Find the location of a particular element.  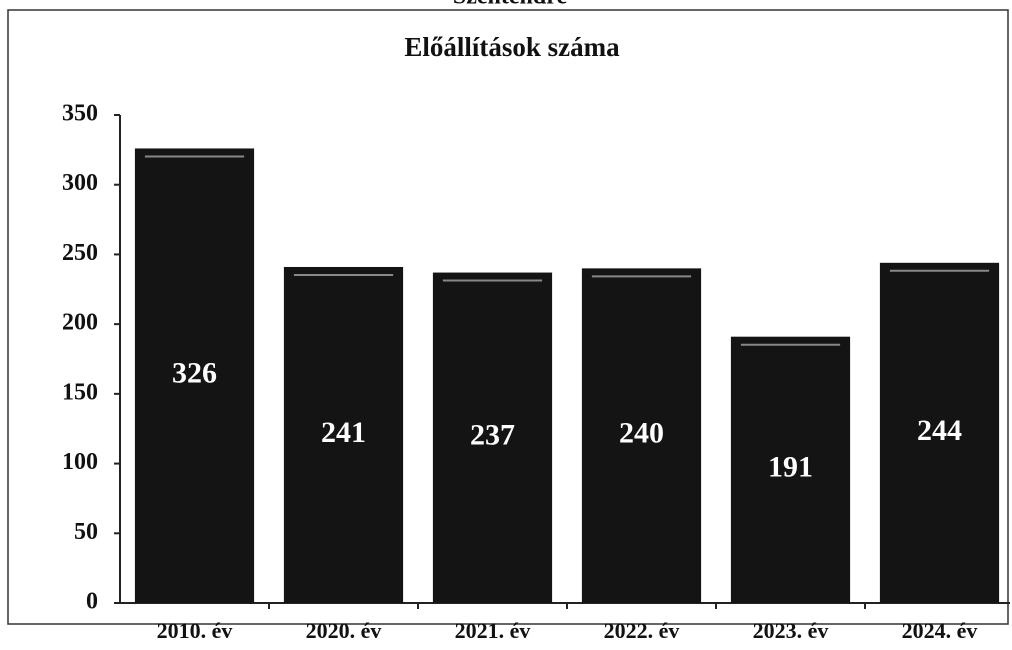

y-tick-label: 200 is located at coordinates (80, 323).